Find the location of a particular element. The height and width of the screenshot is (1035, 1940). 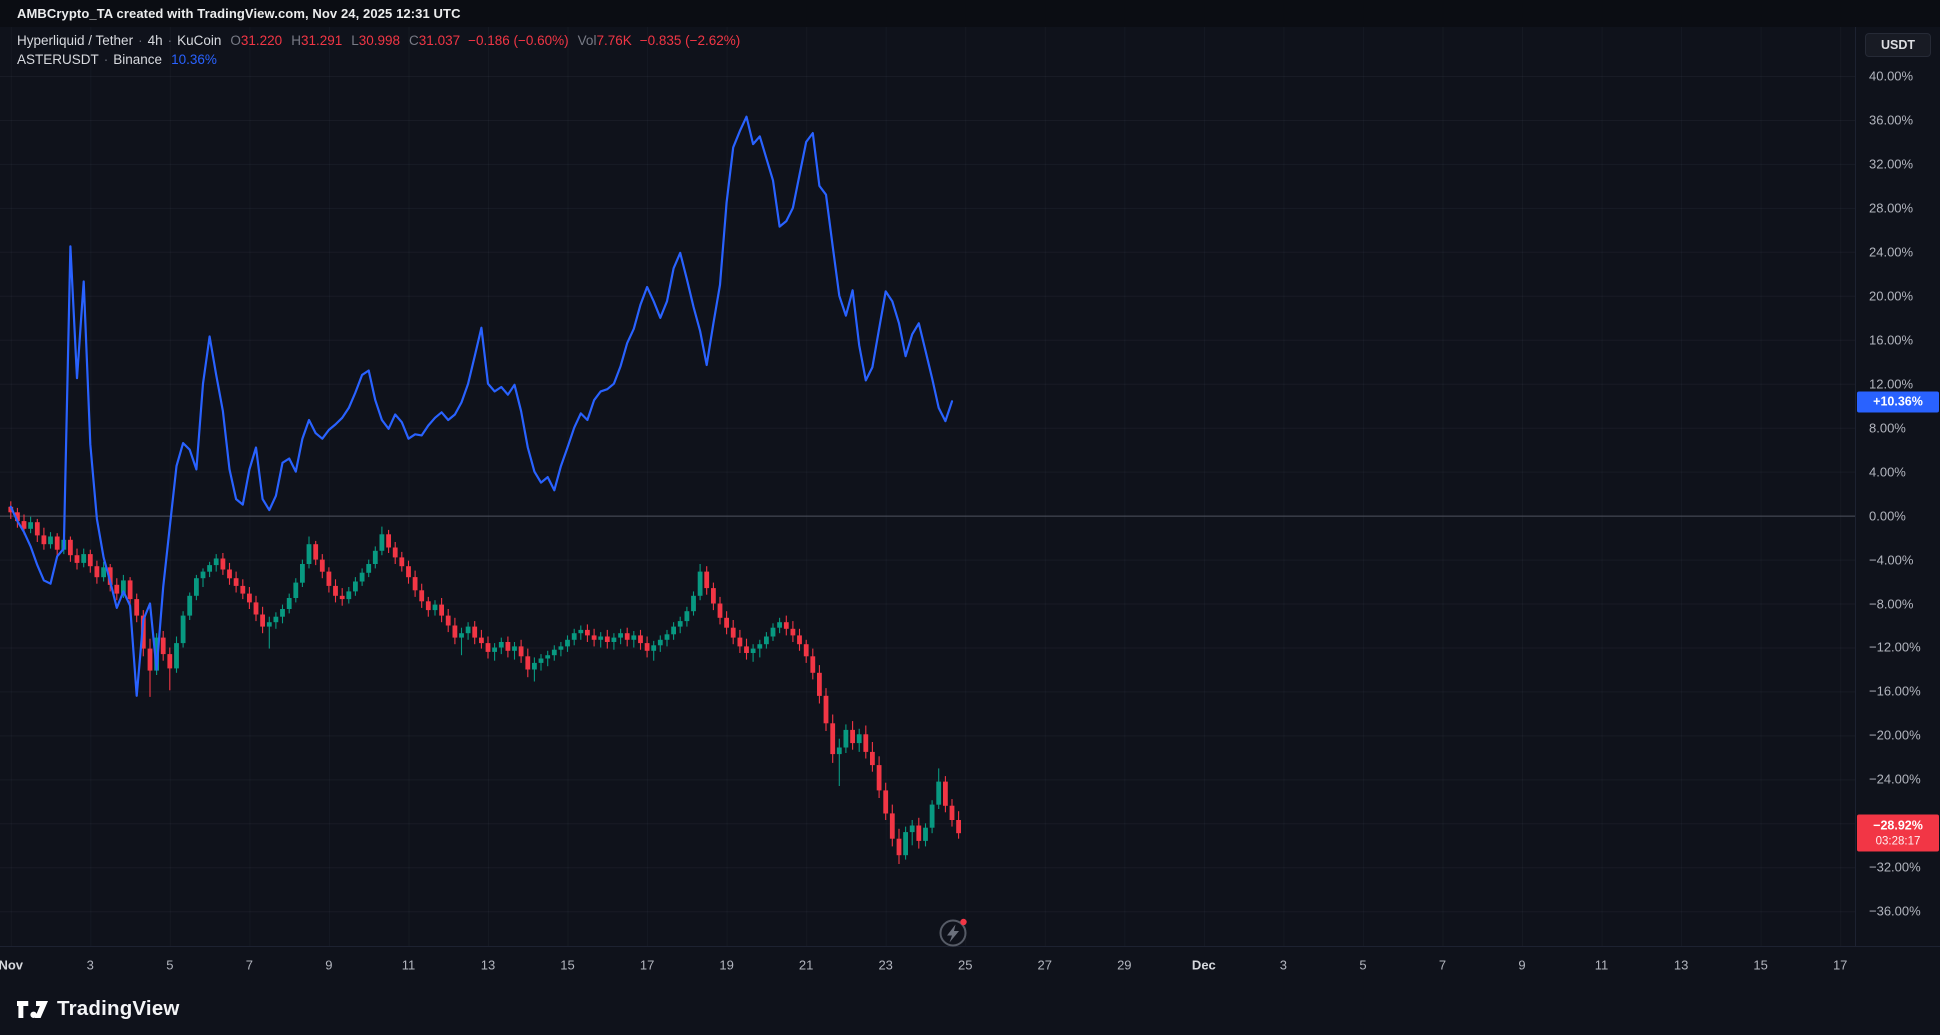

volume-value: 7.76K is located at coordinates (614, 40).